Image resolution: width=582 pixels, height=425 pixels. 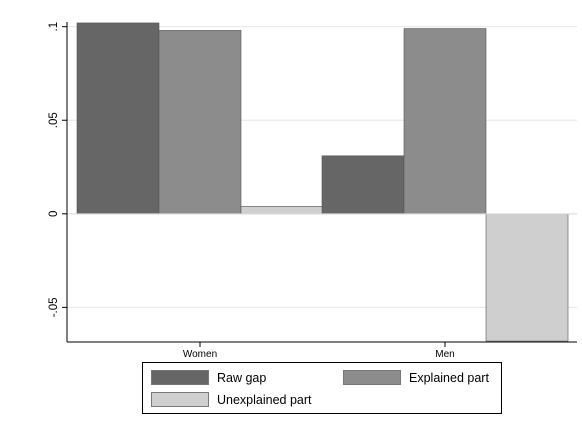 What do you see at coordinates (444, 354) in the screenshot?
I see `x-tick-label-men: Men` at bounding box center [444, 354].